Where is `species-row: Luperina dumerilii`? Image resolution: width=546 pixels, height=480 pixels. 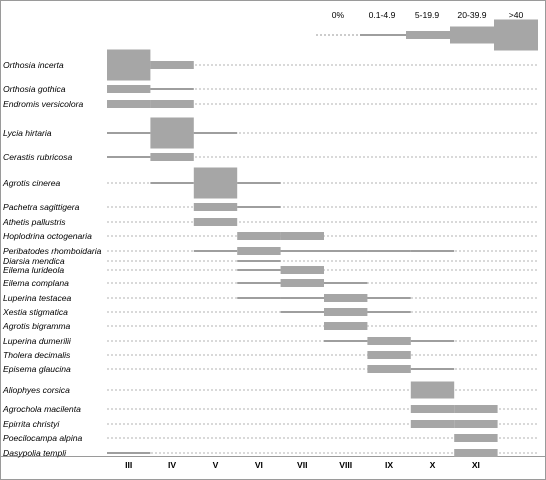 species-row: Luperina dumerilii is located at coordinates (270, 341).